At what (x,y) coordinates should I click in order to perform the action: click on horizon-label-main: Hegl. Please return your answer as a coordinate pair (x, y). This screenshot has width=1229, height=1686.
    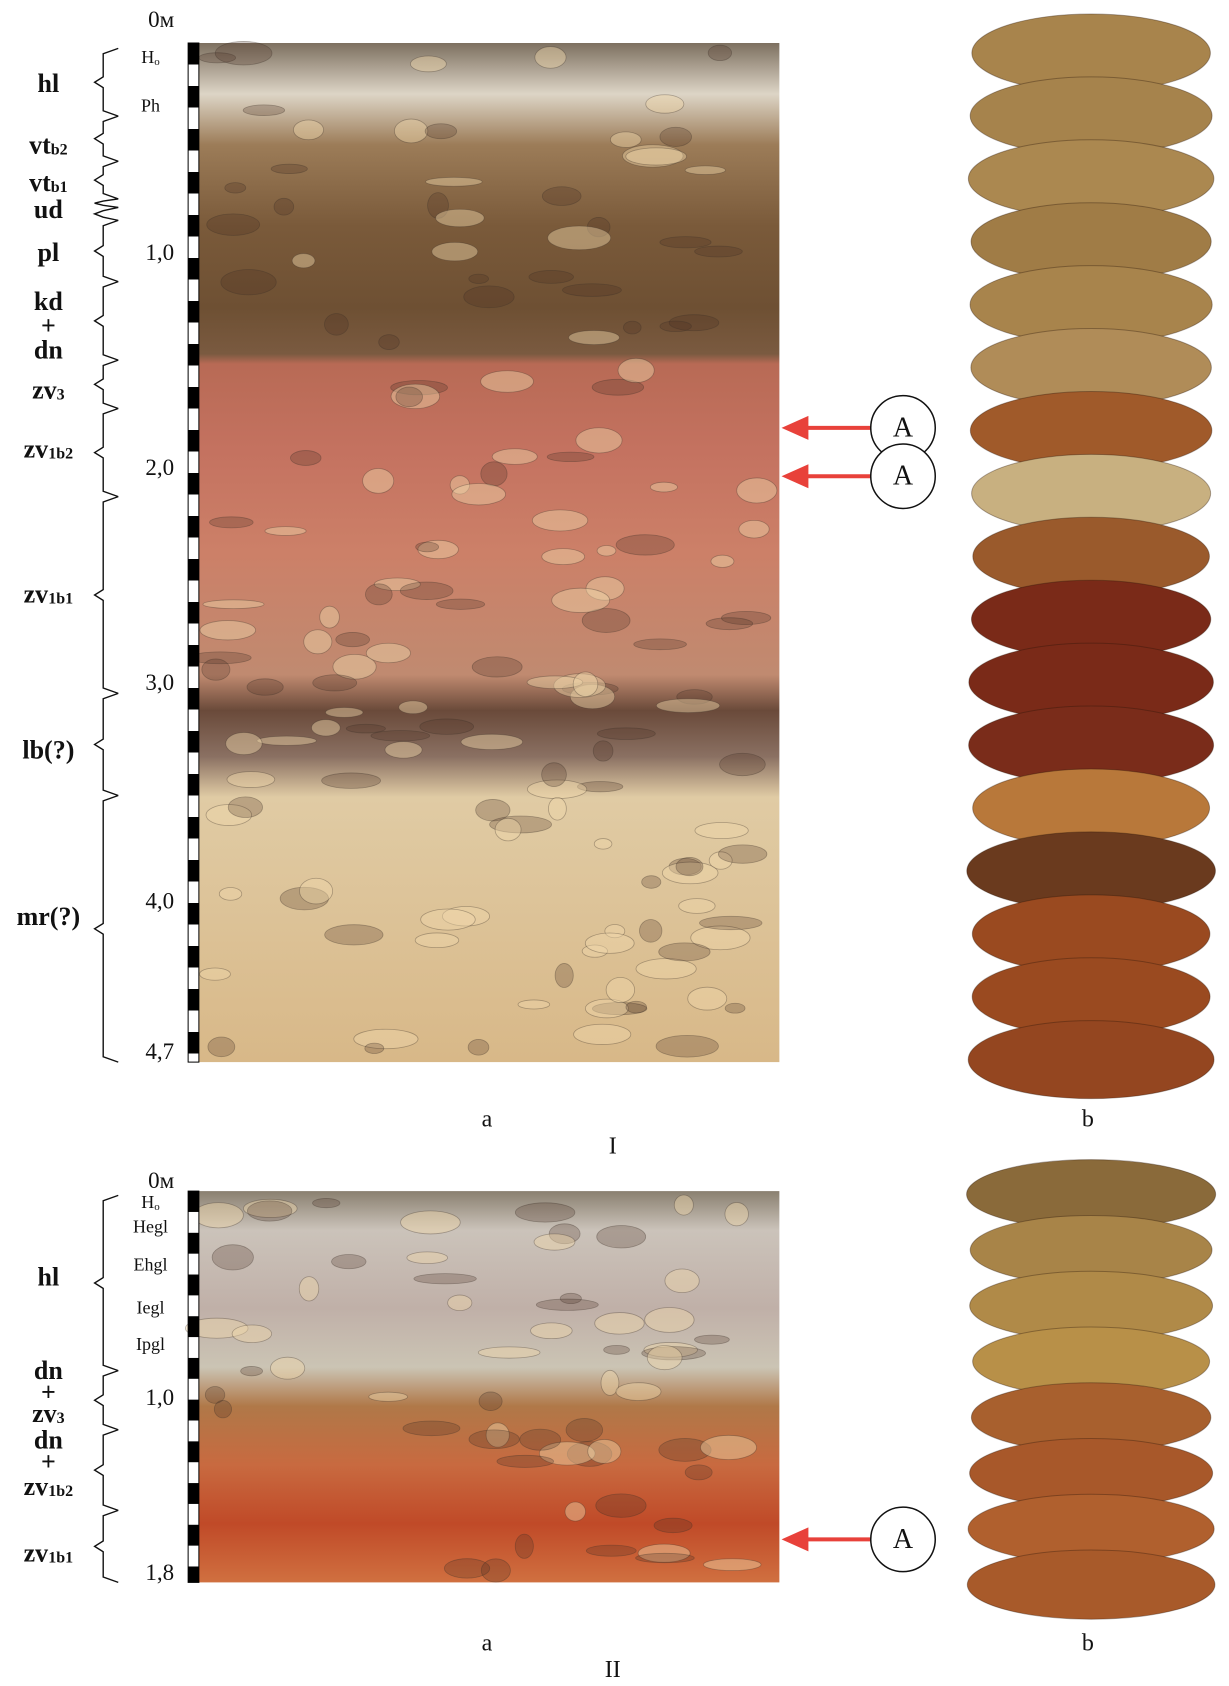
    Looking at the image, I should click on (150, 1227).